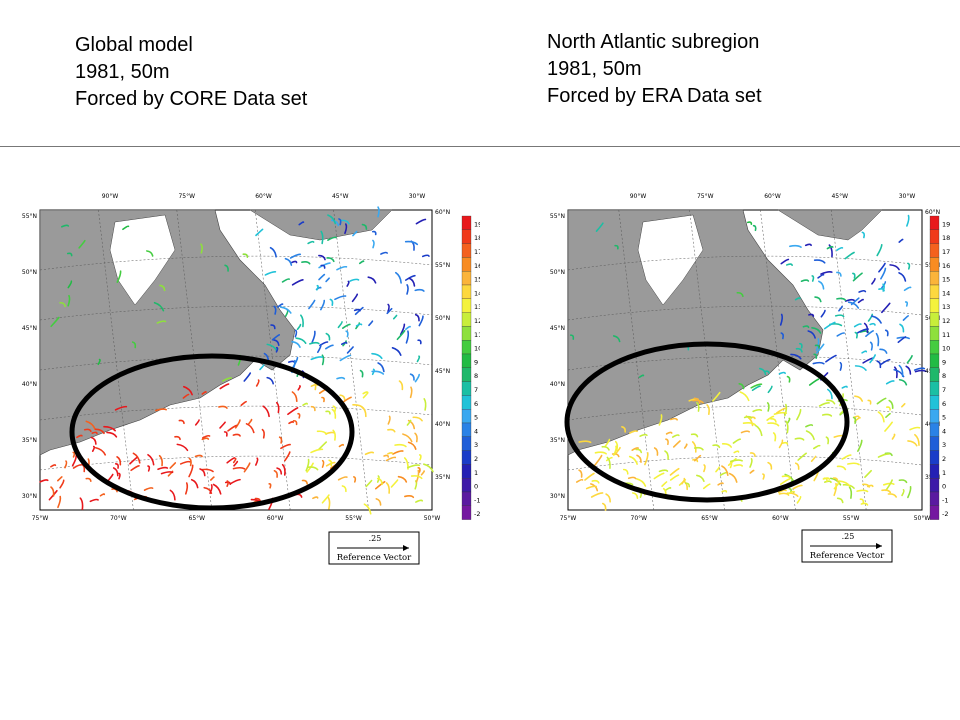  What do you see at coordinates (932, 212) in the screenshot?
I see `right-lat-label: 60°N` at bounding box center [932, 212].